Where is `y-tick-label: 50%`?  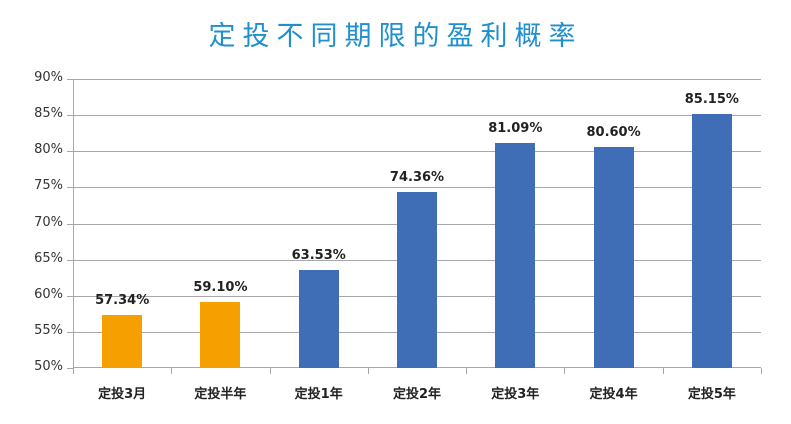 y-tick-label: 50% is located at coordinates (48, 366).